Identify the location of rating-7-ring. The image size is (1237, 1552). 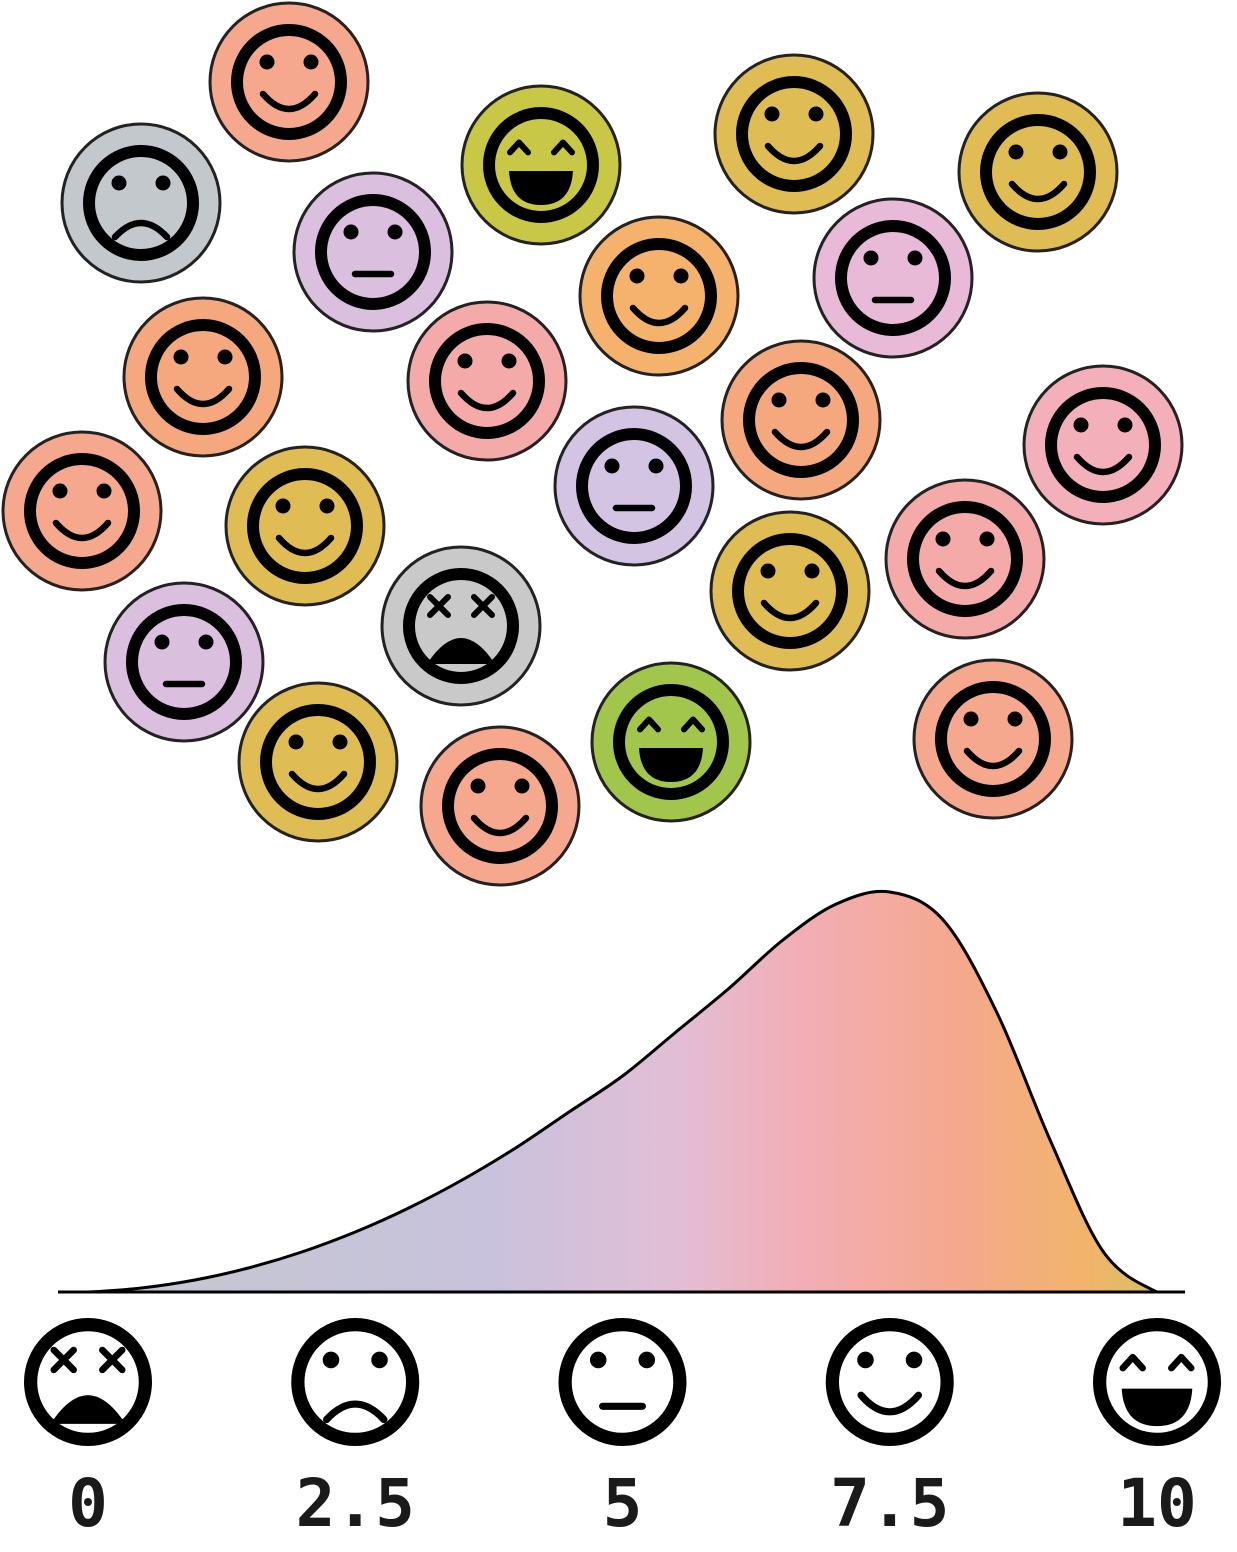
(893, 278).